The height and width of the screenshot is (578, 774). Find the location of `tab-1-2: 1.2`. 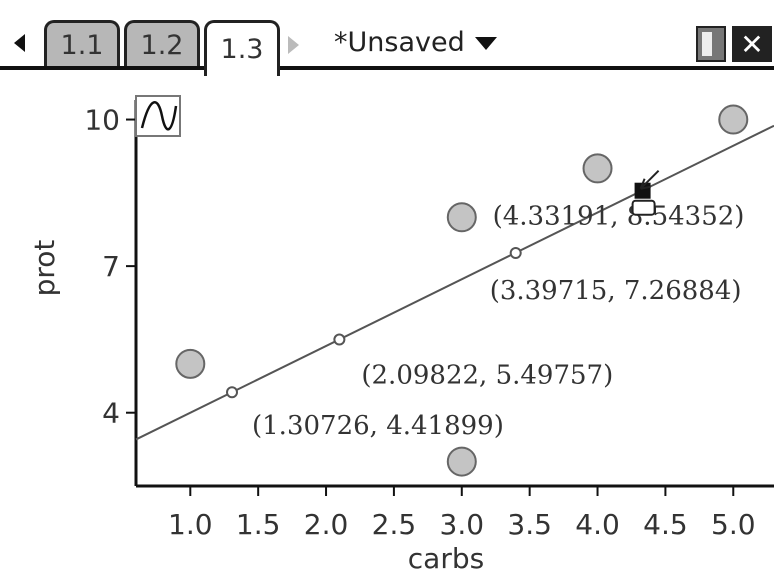

tab-1-2: 1.2 is located at coordinates (162, 44).